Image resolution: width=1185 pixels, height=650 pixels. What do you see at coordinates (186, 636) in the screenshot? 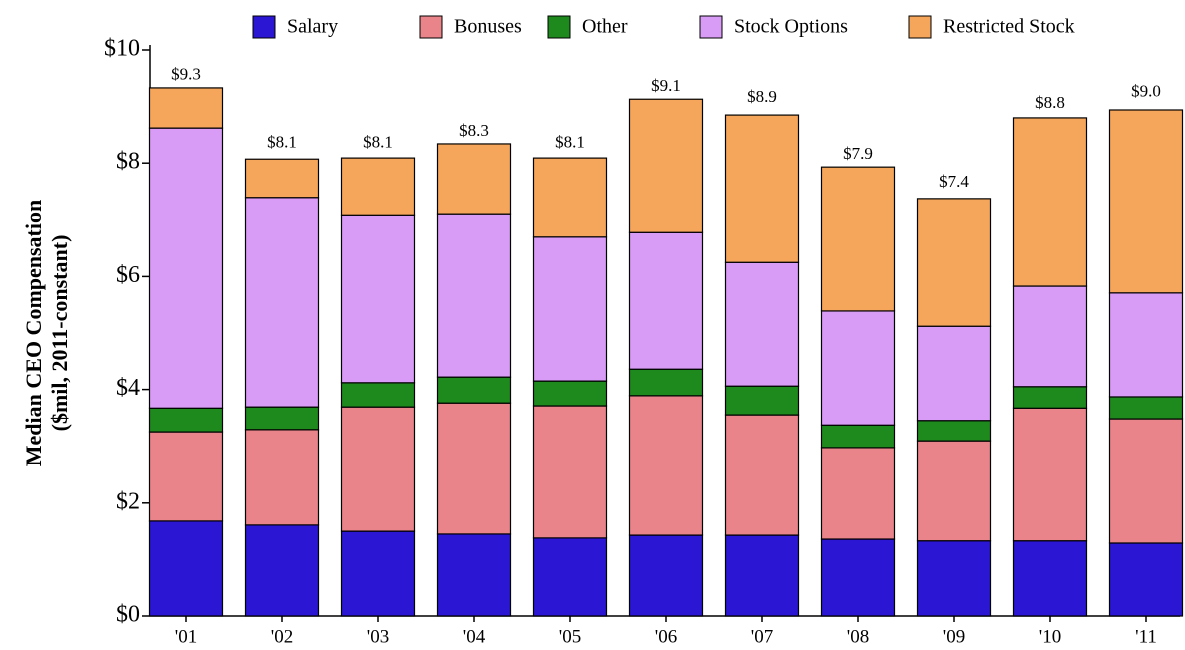
I see `x-tick-label: '01` at bounding box center [186, 636].